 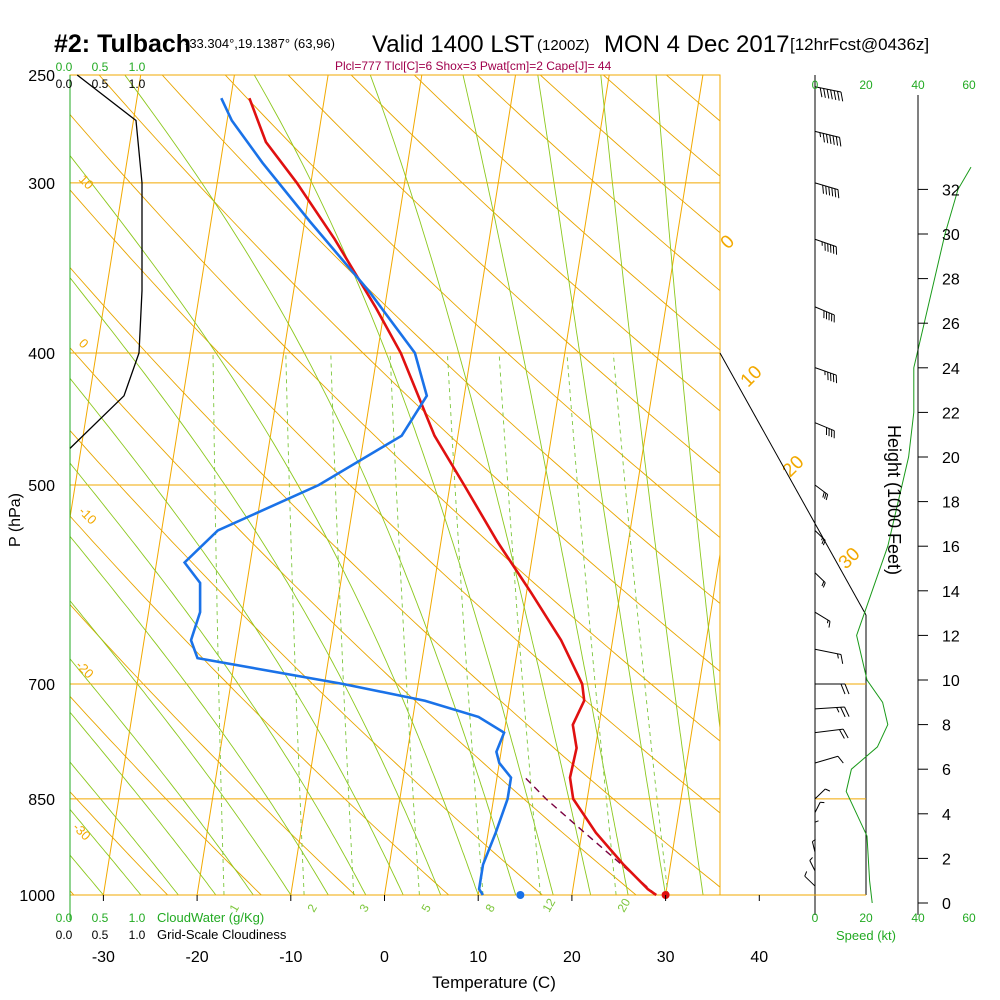 What do you see at coordinates (453, 44) in the screenshot?
I see `valid-time: Valid 1400 LST` at bounding box center [453, 44].